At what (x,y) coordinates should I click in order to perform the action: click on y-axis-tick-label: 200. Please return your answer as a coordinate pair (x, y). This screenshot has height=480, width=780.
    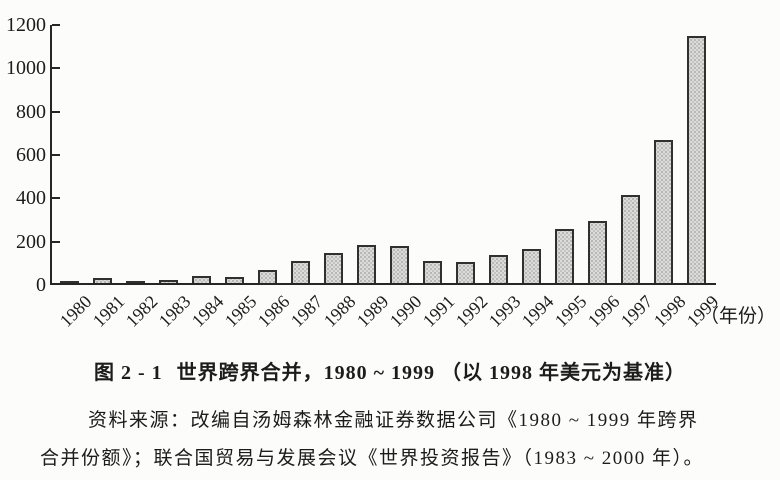
    Looking at the image, I should click on (31, 241).